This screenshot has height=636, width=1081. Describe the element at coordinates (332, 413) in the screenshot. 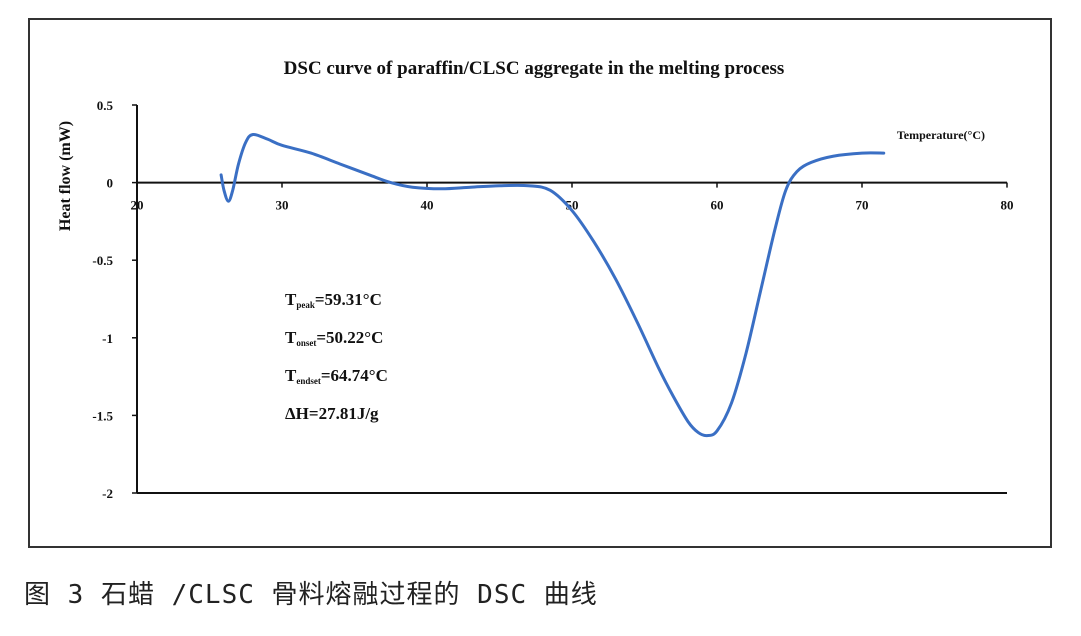

I see `annotation-text: ΔH=27.81J/g` at that location.